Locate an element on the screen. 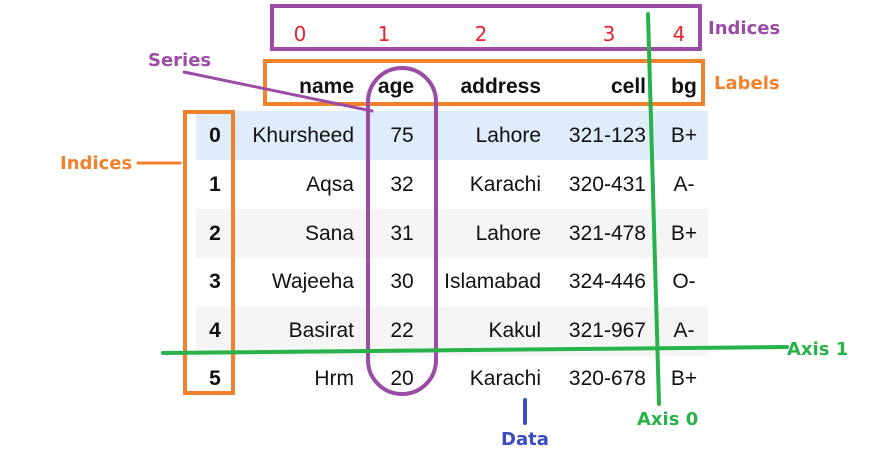 Image resolution: width=877 pixels, height=476 pixels. row-index: 0 is located at coordinates (215, 135).